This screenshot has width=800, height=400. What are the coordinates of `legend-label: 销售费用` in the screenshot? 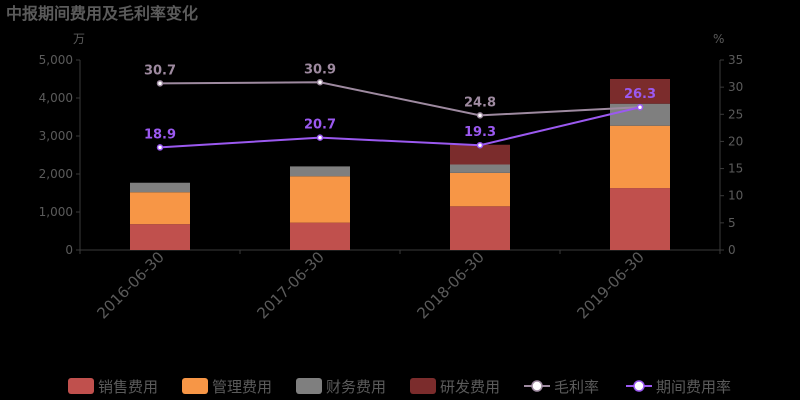 It's located at (128, 387).